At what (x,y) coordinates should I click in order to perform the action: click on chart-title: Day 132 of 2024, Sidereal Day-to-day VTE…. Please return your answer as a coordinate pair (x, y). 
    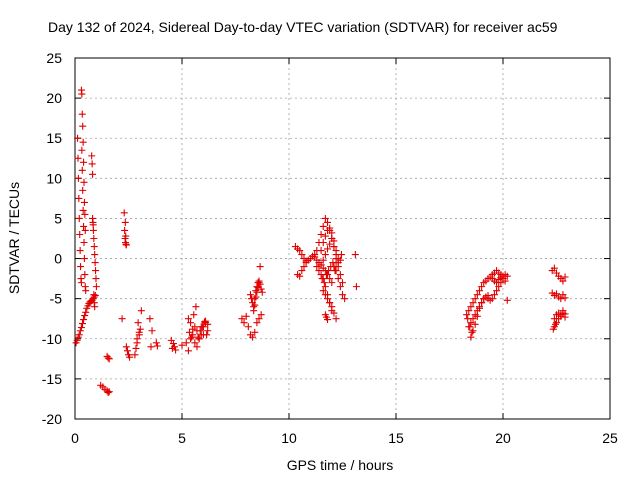
    Looking at the image, I should click on (303, 27).